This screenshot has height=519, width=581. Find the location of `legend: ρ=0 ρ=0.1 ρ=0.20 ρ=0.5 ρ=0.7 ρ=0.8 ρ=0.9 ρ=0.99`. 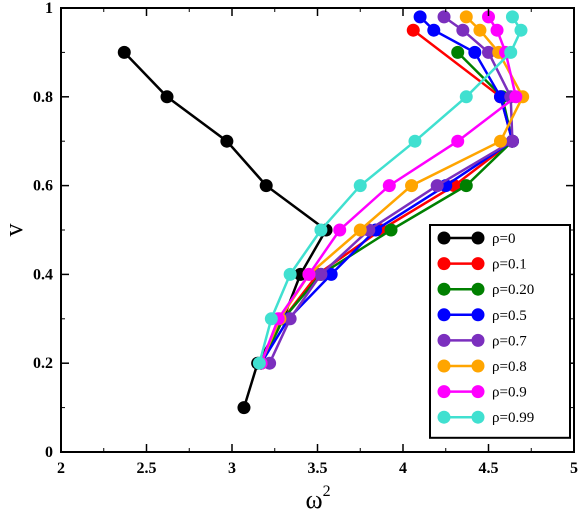

legend: ρ=0 ρ=0.1 ρ=0.20 ρ=0.5 ρ=0.7 ρ=0.8 ρ=0.9 ρ=0.99 is located at coordinates (500, 331).